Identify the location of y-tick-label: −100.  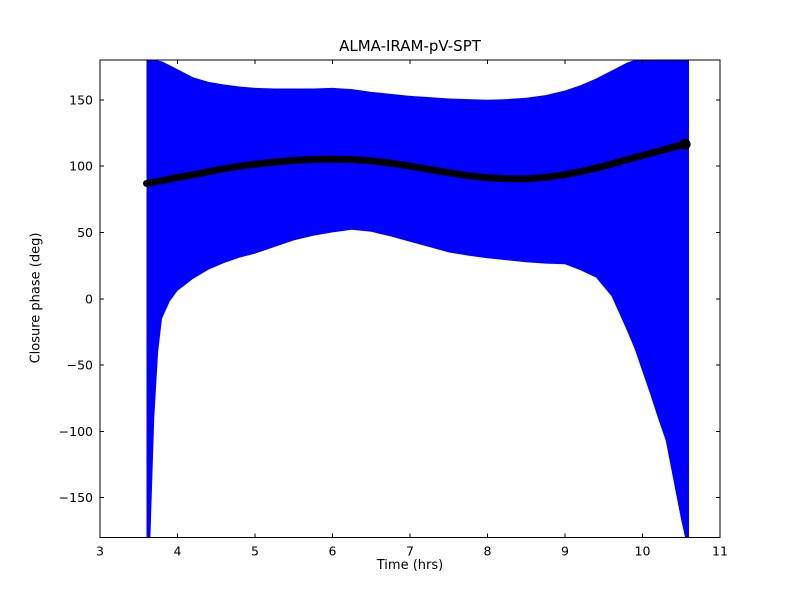
(76, 431).